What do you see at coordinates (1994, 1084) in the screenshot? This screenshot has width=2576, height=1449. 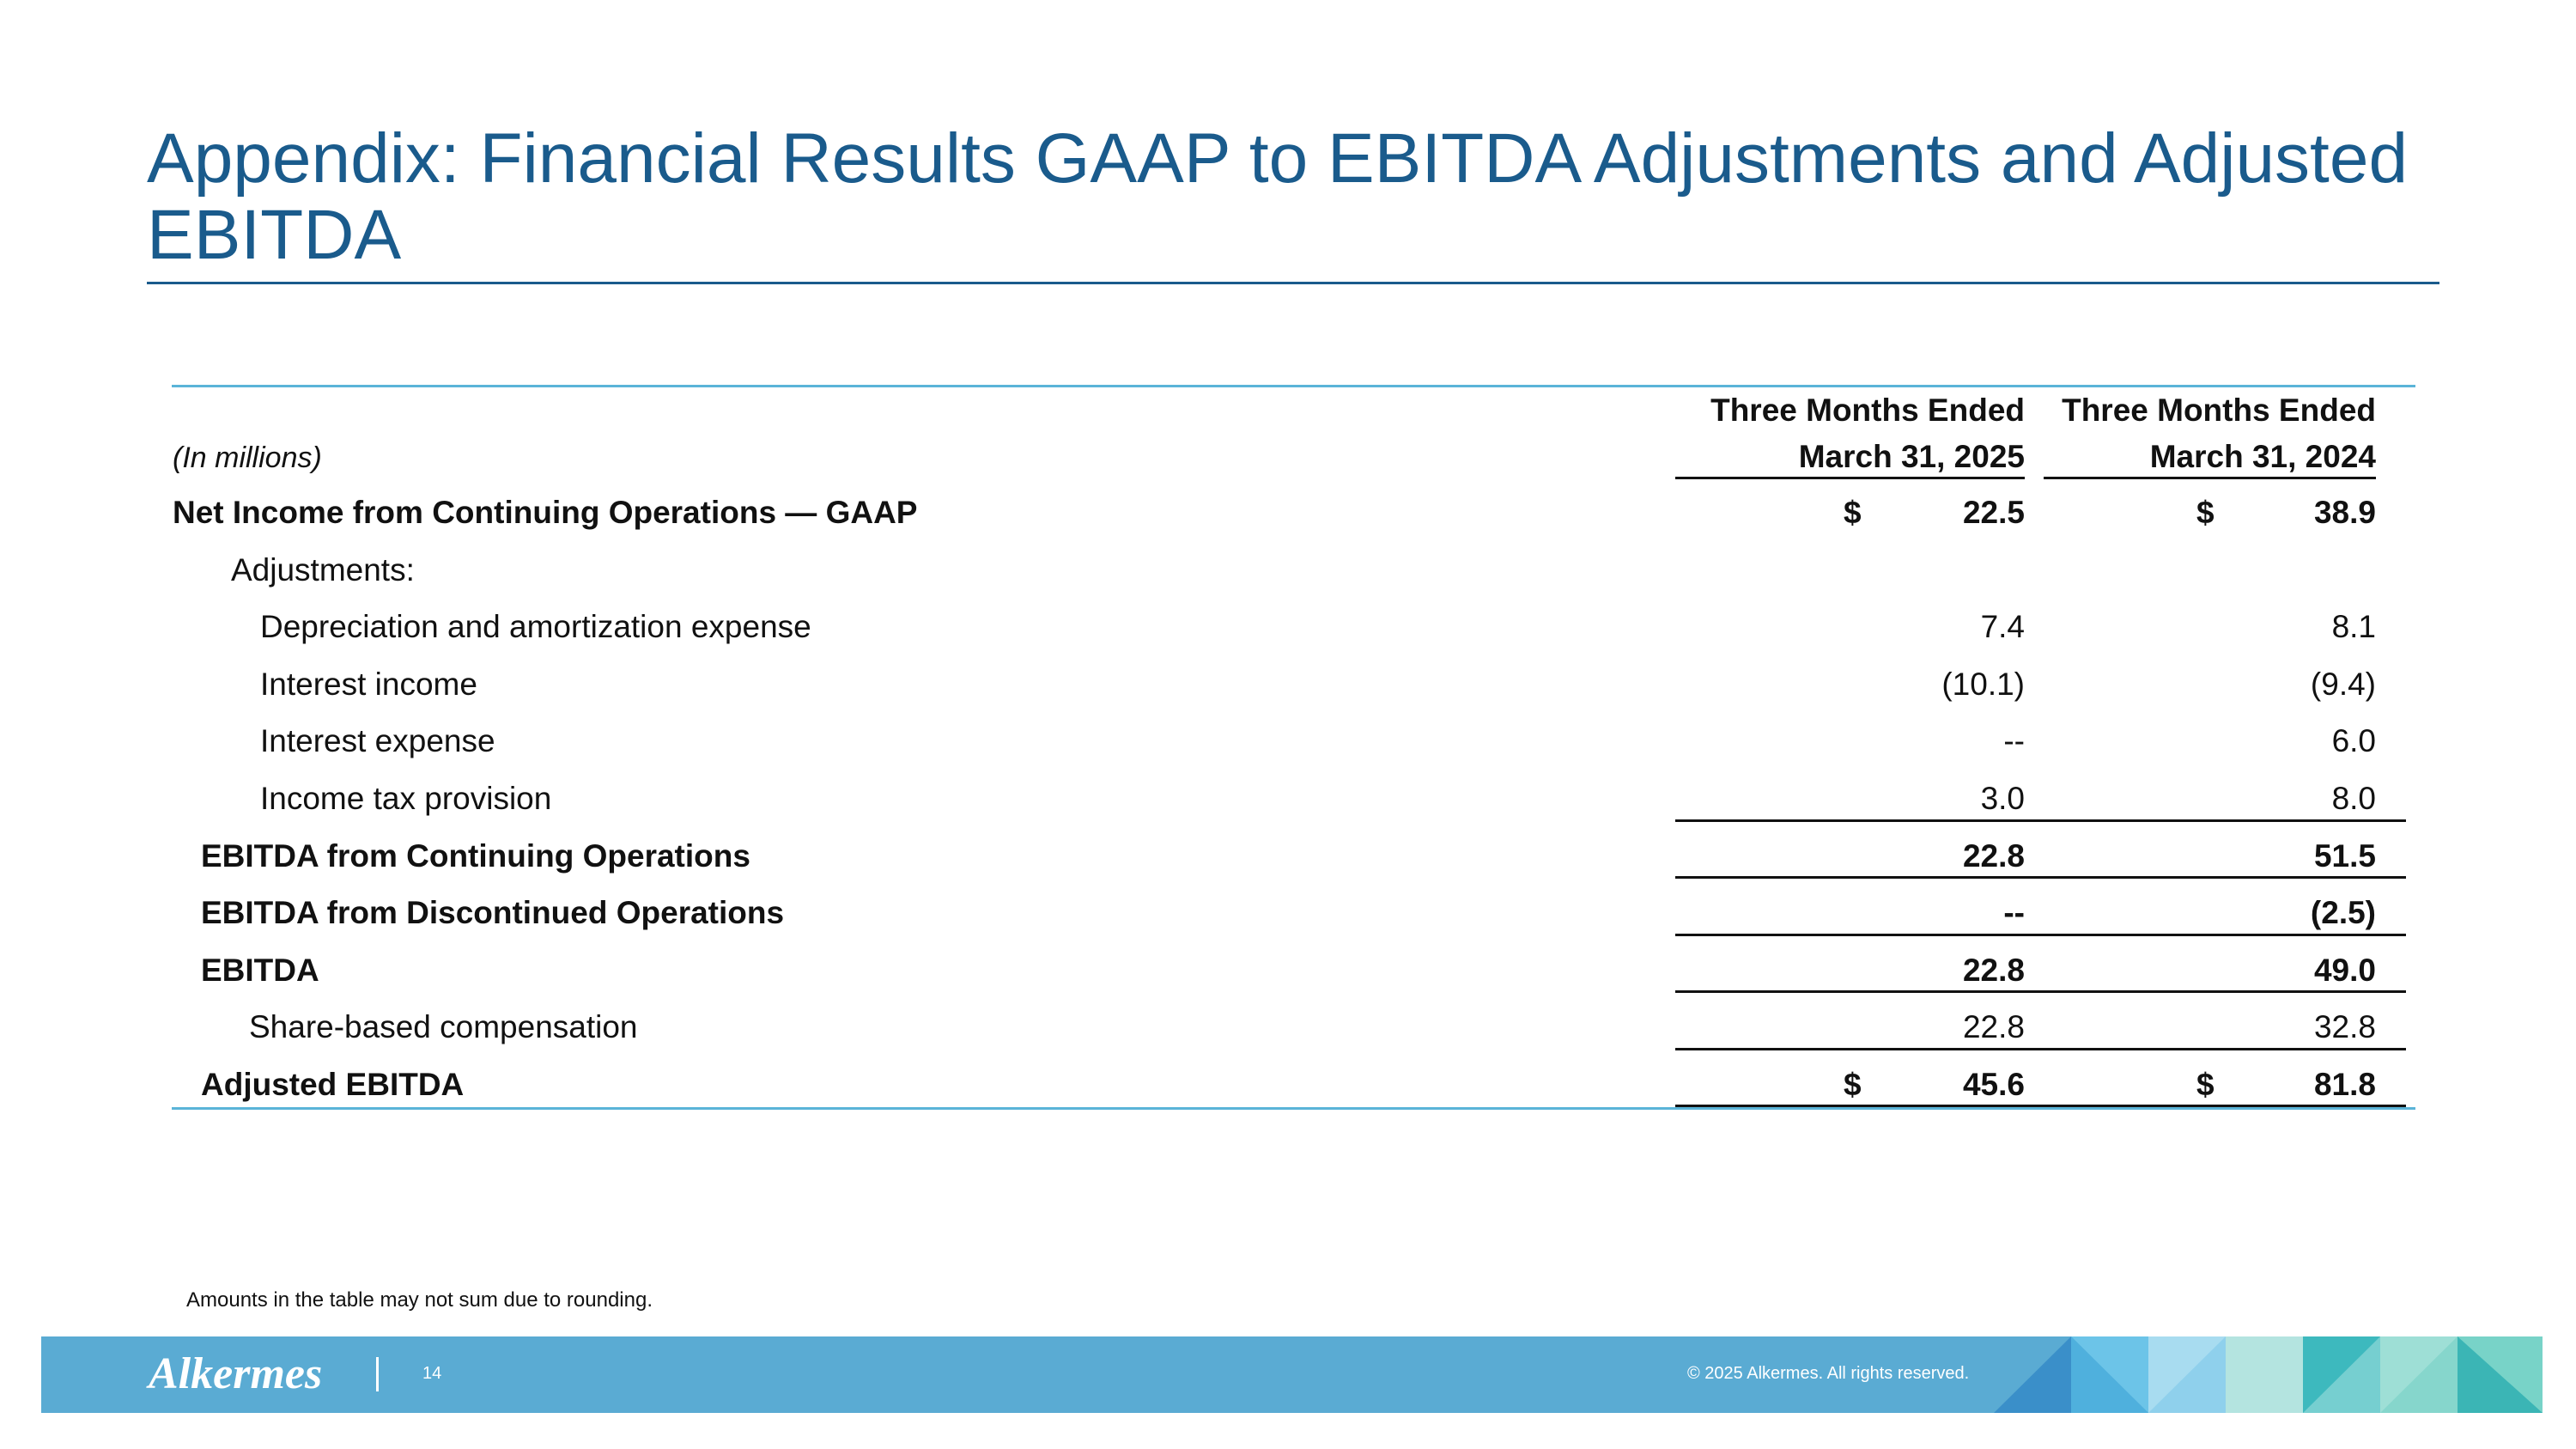 I see `cell-value: 45.6` at bounding box center [1994, 1084].